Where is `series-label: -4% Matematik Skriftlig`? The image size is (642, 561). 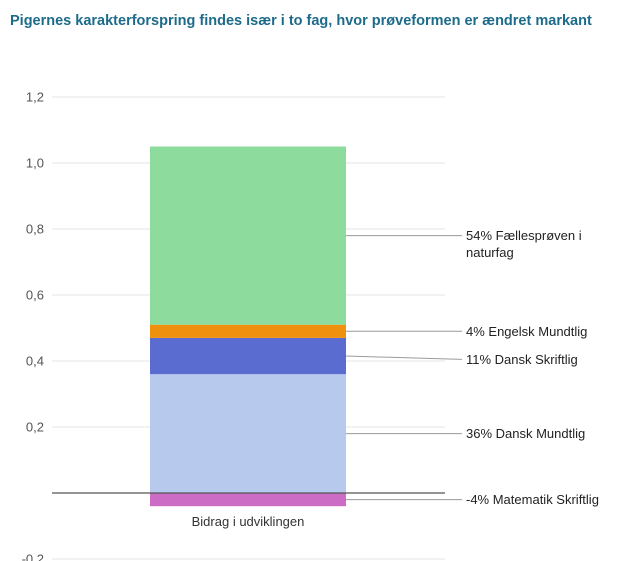 series-label: -4% Matematik Skriftlig is located at coordinates (532, 499).